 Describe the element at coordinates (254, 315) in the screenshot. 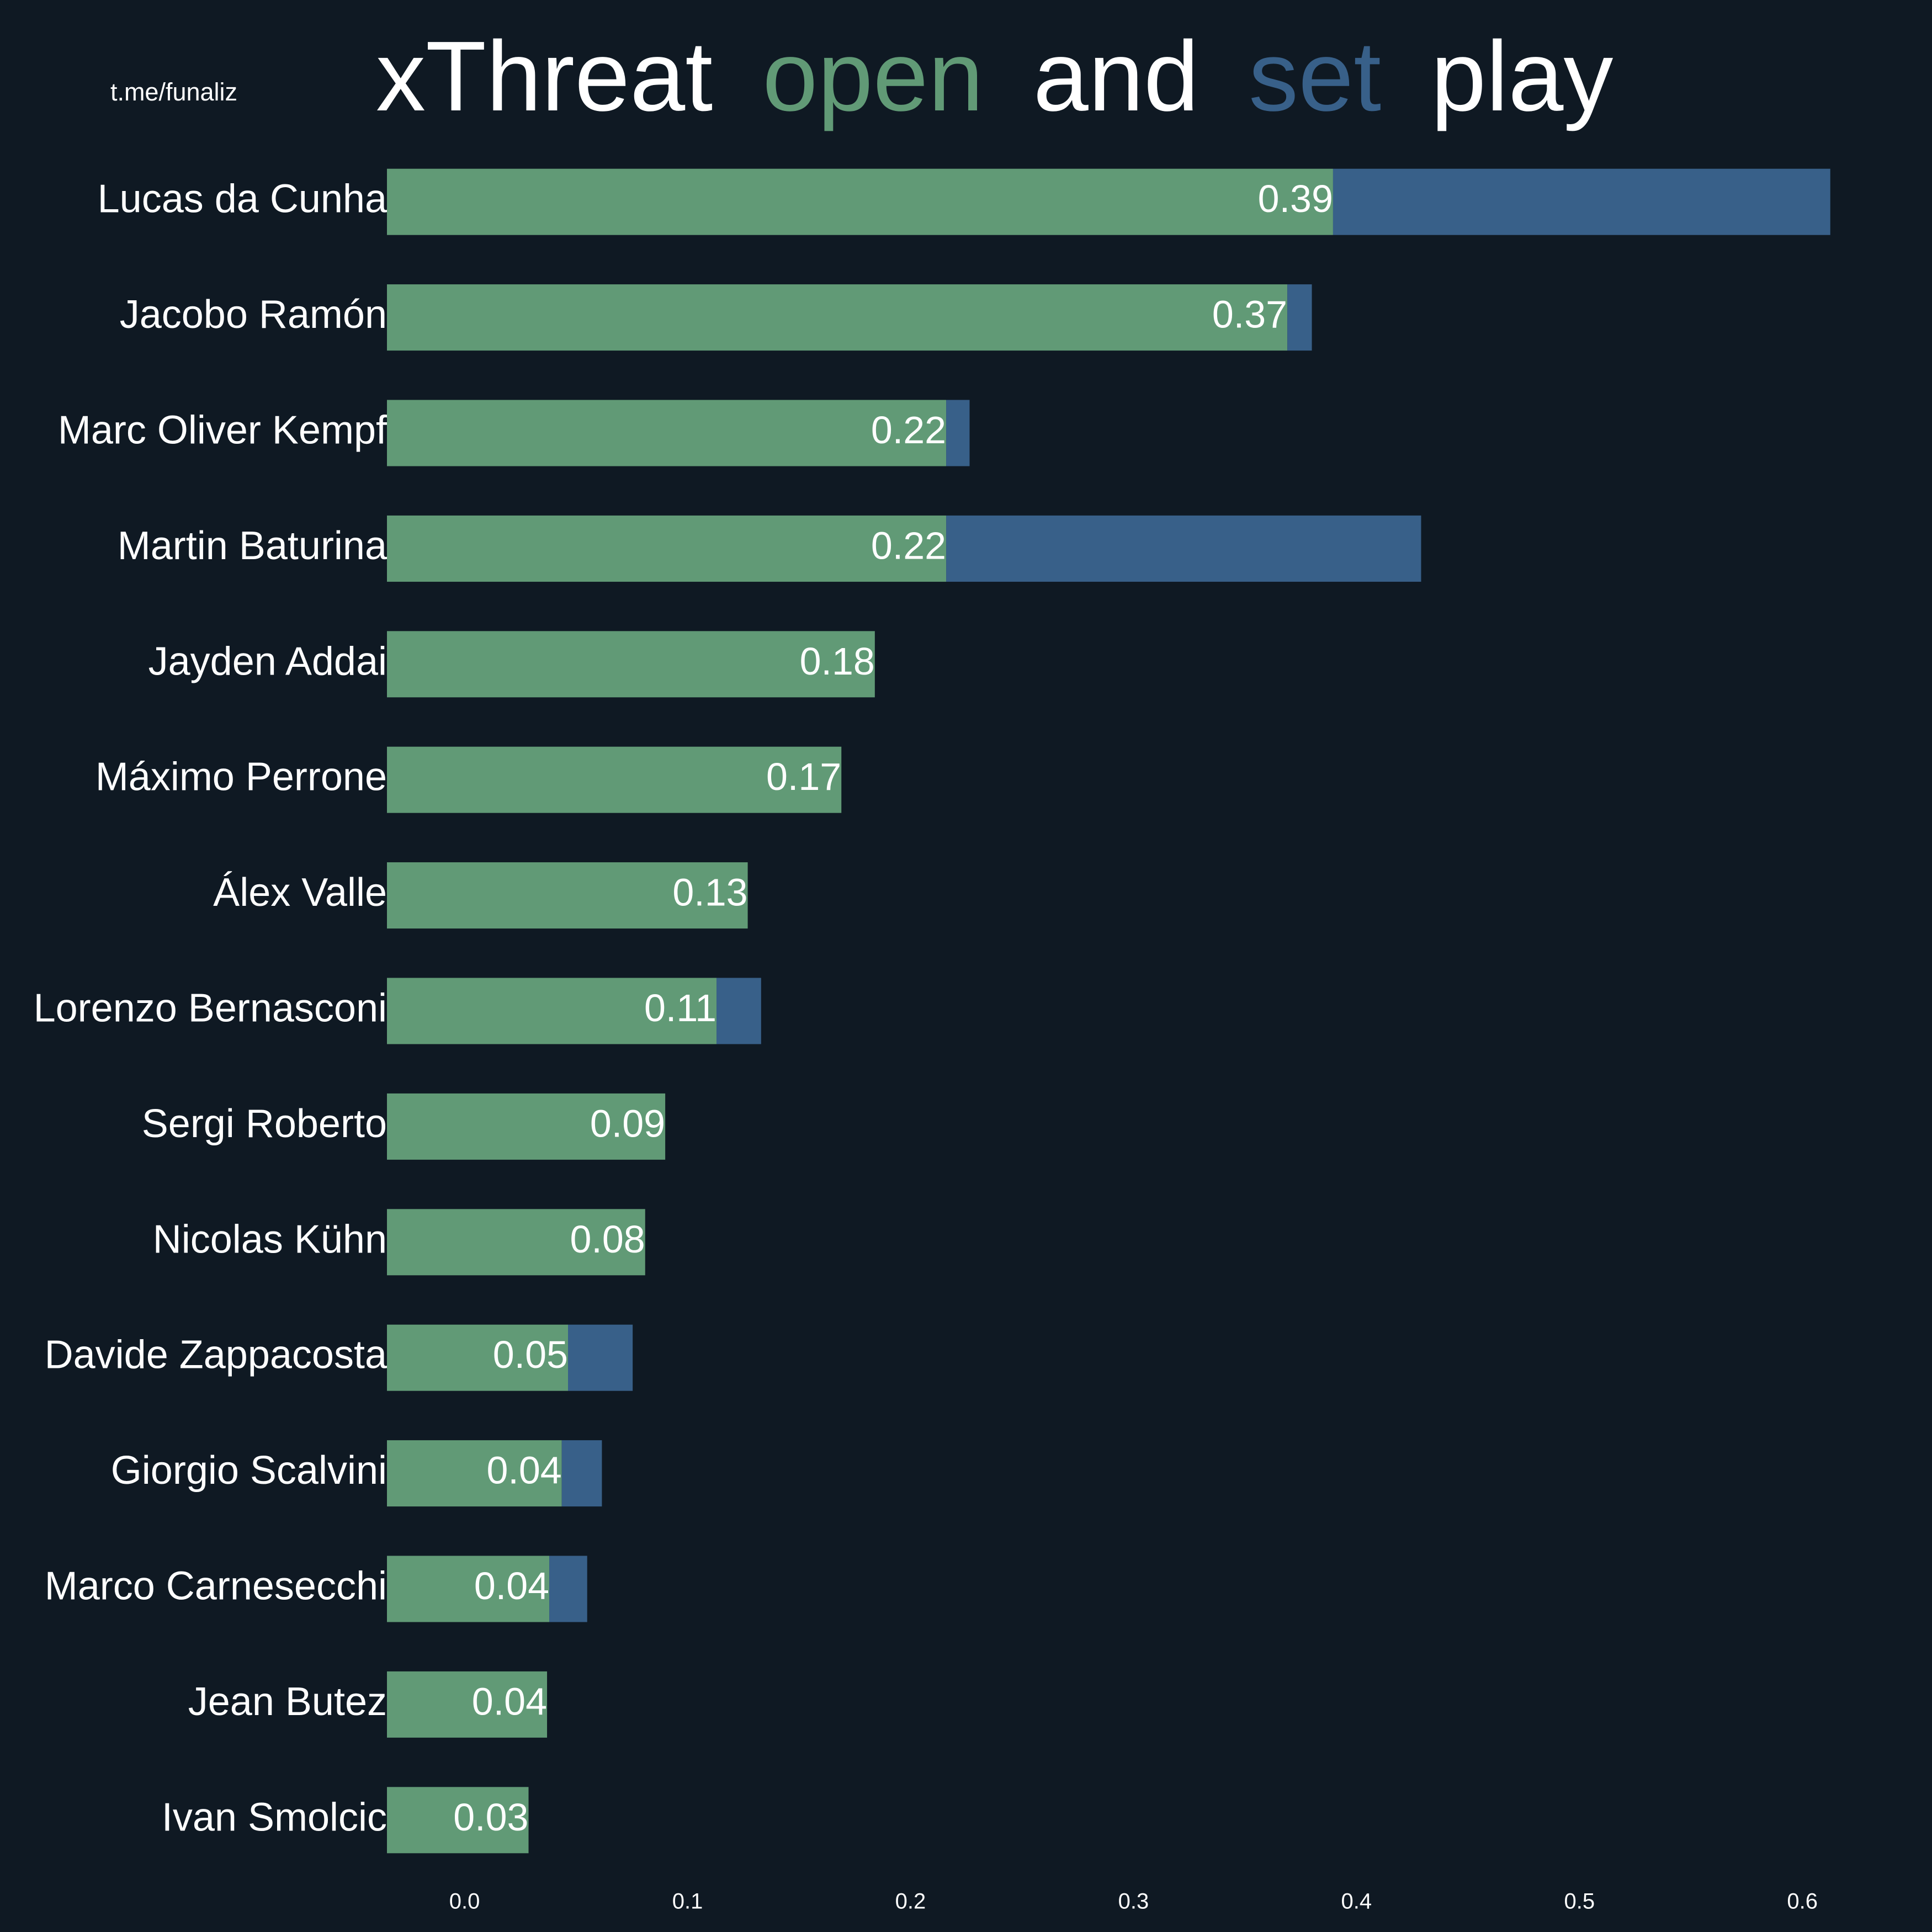

I see `y-tick-label: Jacobo Ramón` at that location.